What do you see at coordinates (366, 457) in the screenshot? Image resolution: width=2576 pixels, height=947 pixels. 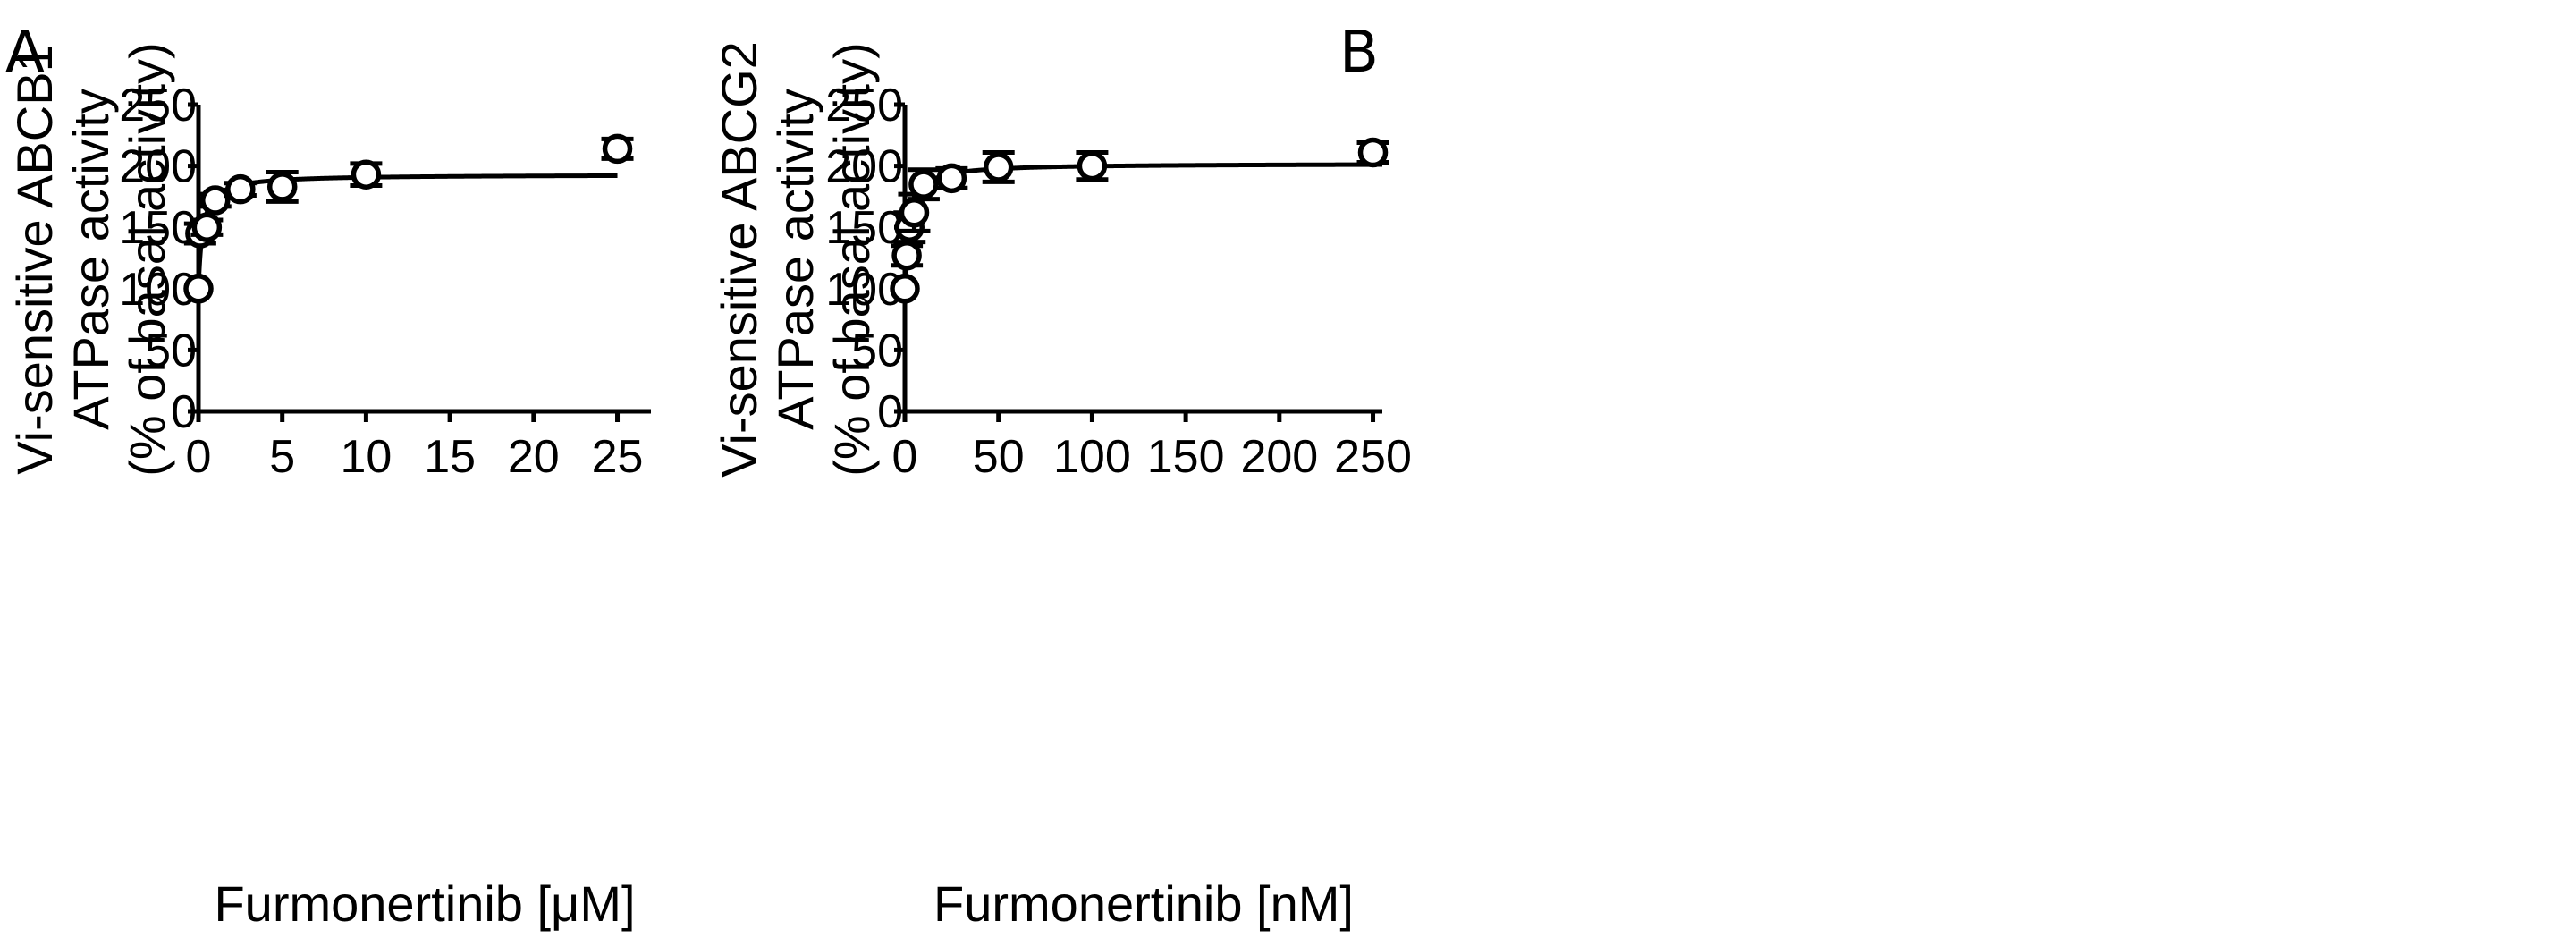 I see `x-tick-label: 10` at bounding box center [366, 457].